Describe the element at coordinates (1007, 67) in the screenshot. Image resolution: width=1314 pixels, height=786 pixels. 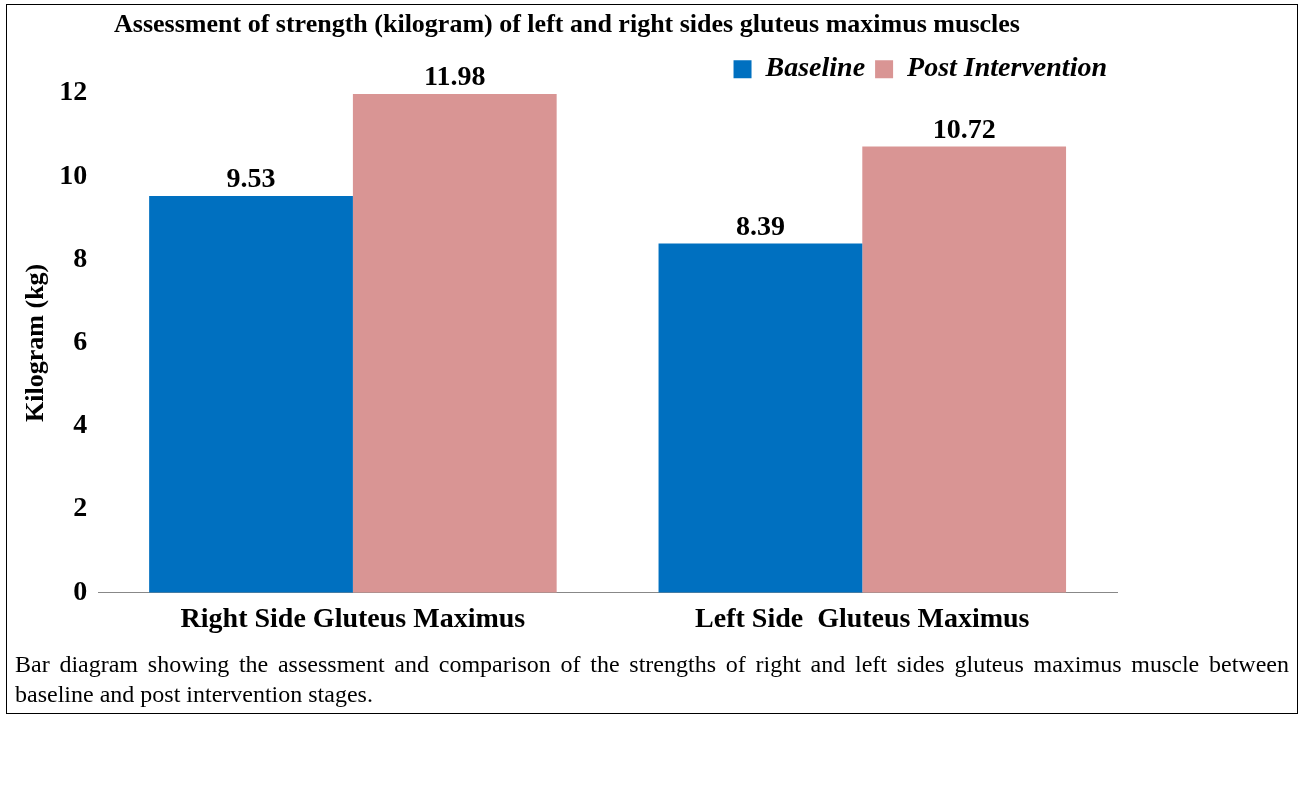
I see `legend-label: Post Intervention` at that location.